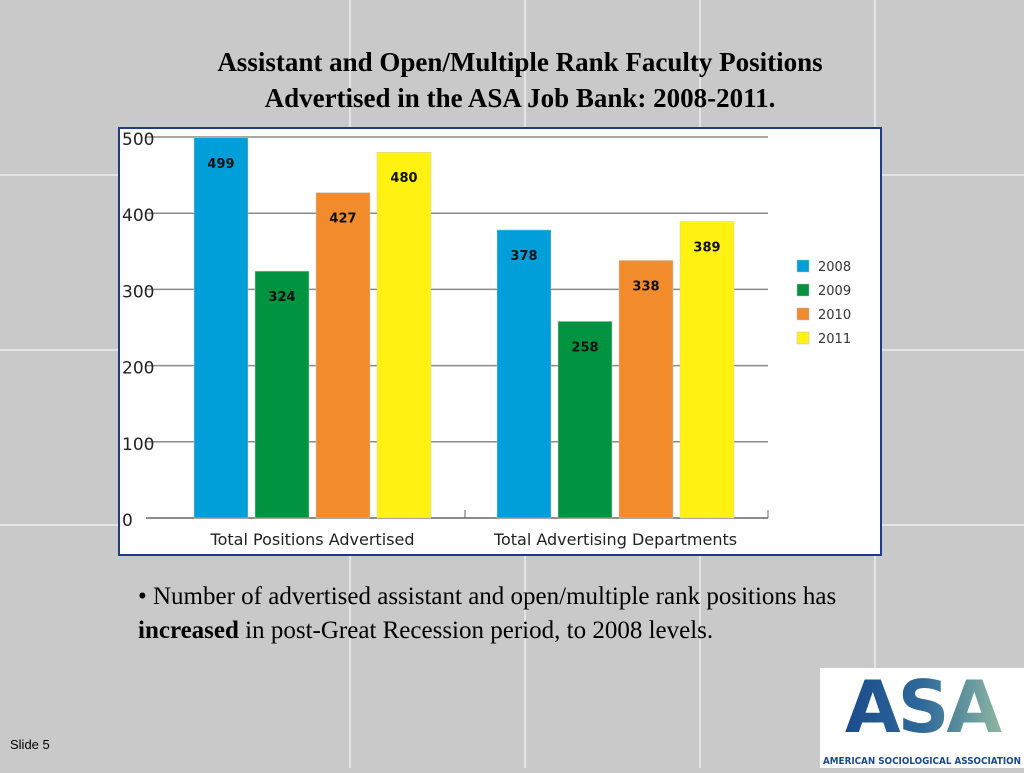  Describe the element at coordinates (645, 286) in the screenshot. I see `data-label: 338` at that location.